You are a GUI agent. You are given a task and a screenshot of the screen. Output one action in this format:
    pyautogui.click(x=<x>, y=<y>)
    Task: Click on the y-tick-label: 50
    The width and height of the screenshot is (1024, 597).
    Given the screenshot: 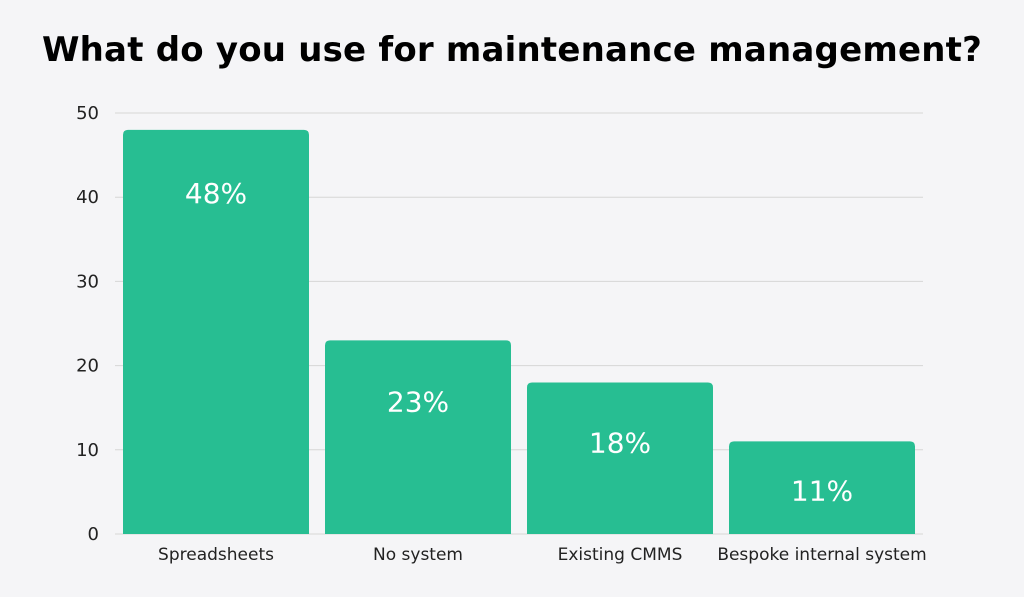 What is the action you would take?
    pyautogui.click(x=87, y=113)
    